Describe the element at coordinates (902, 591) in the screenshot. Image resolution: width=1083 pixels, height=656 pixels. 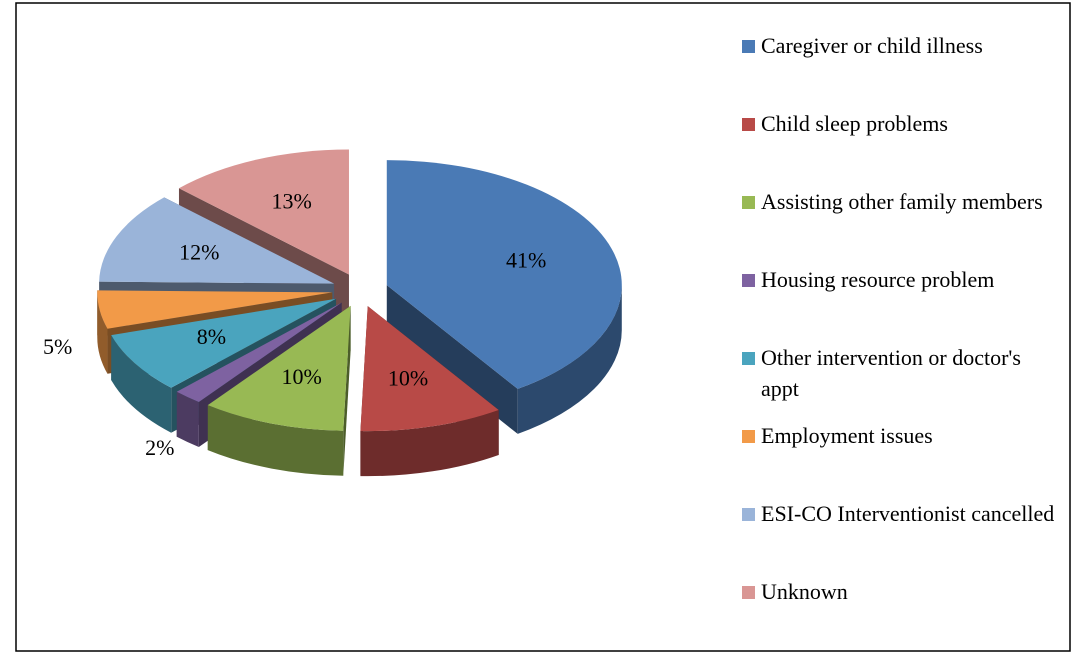
I see `legend-item: Unknown` at that location.